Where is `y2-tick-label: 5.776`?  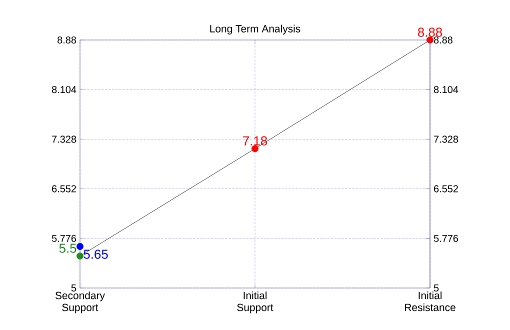
y2-tick-label: 5.776 is located at coordinates (446, 238).